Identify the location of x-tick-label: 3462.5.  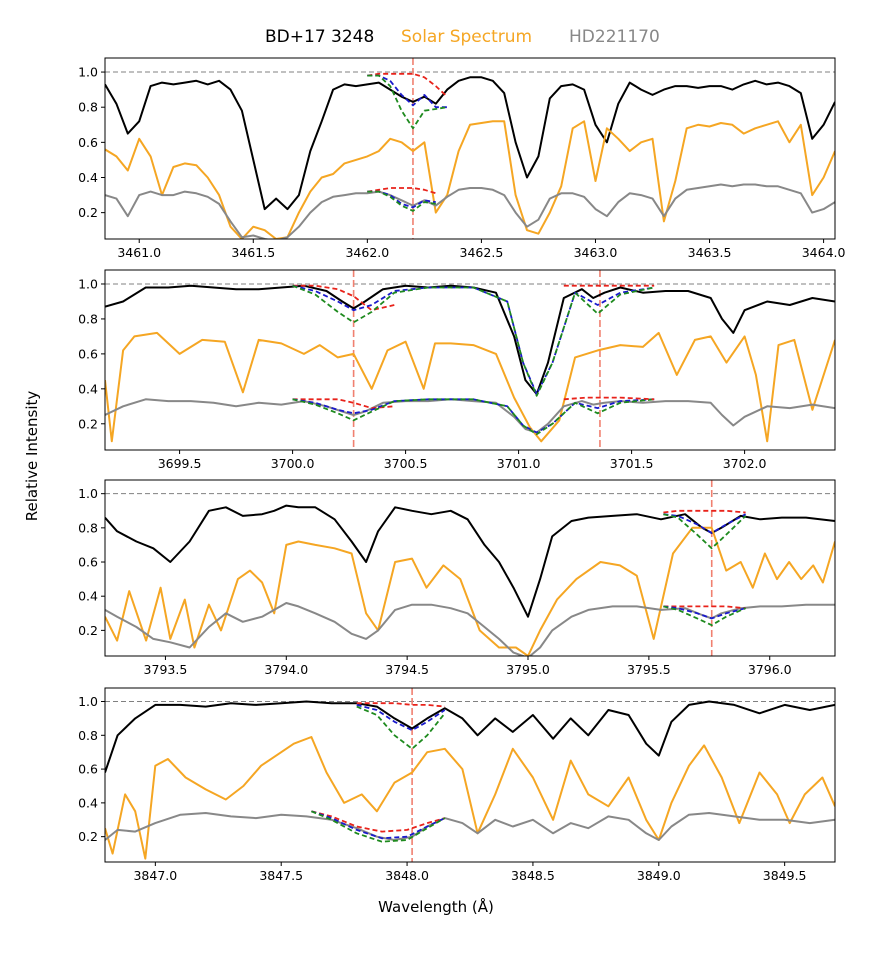
(482, 252).